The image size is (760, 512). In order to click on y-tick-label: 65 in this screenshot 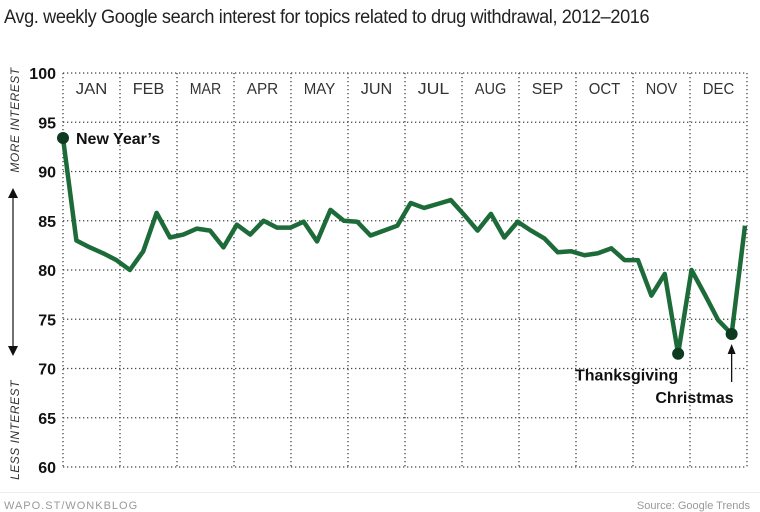, I will do `click(47, 419)`.